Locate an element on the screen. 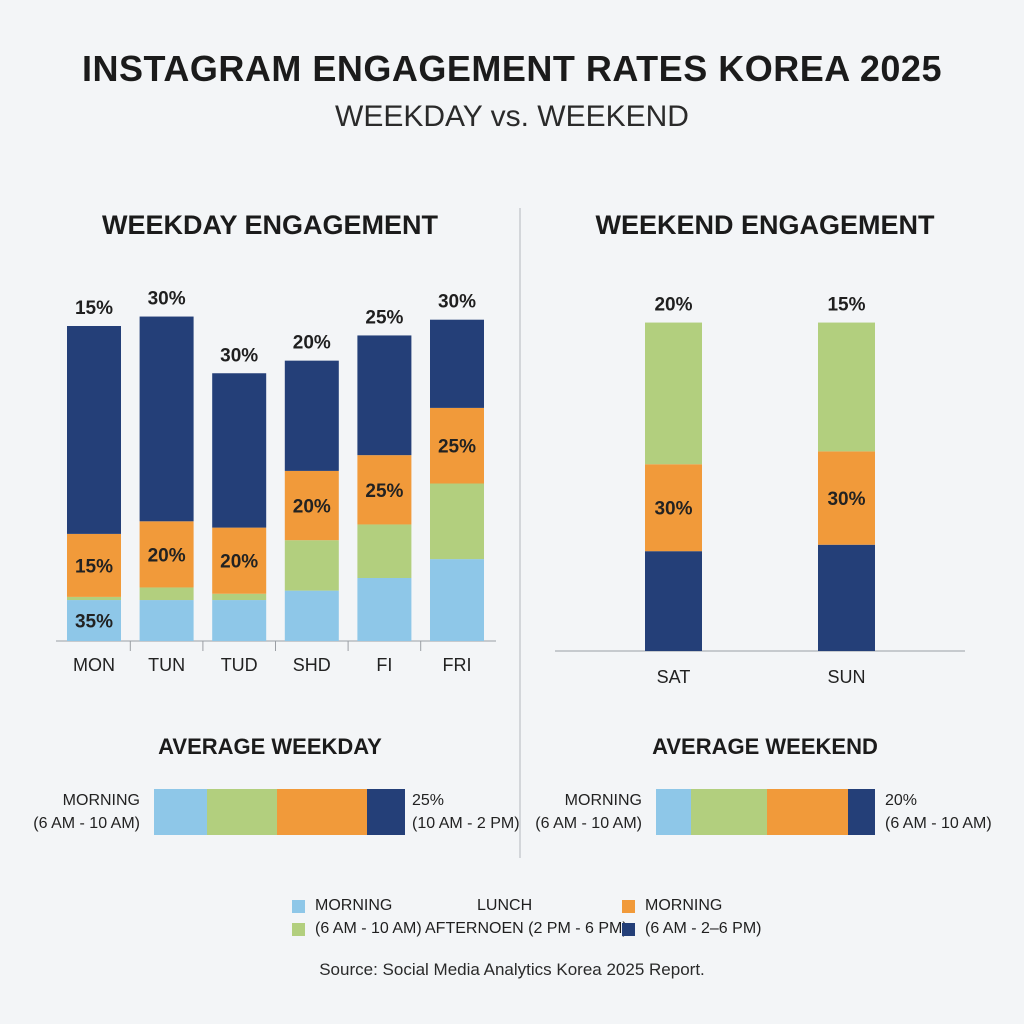  average-weekday-value: 25% (10 AM - 2 PM) is located at coordinates (467, 812).